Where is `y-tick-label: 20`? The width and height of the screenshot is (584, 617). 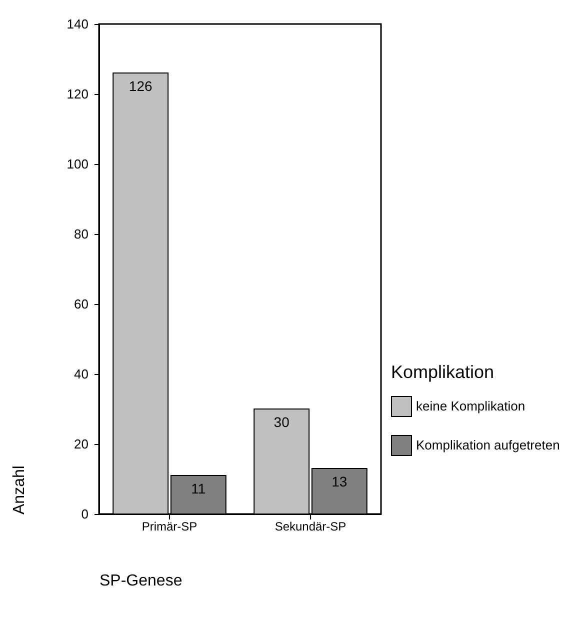 y-tick-label: 20 is located at coordinates (81, 444).